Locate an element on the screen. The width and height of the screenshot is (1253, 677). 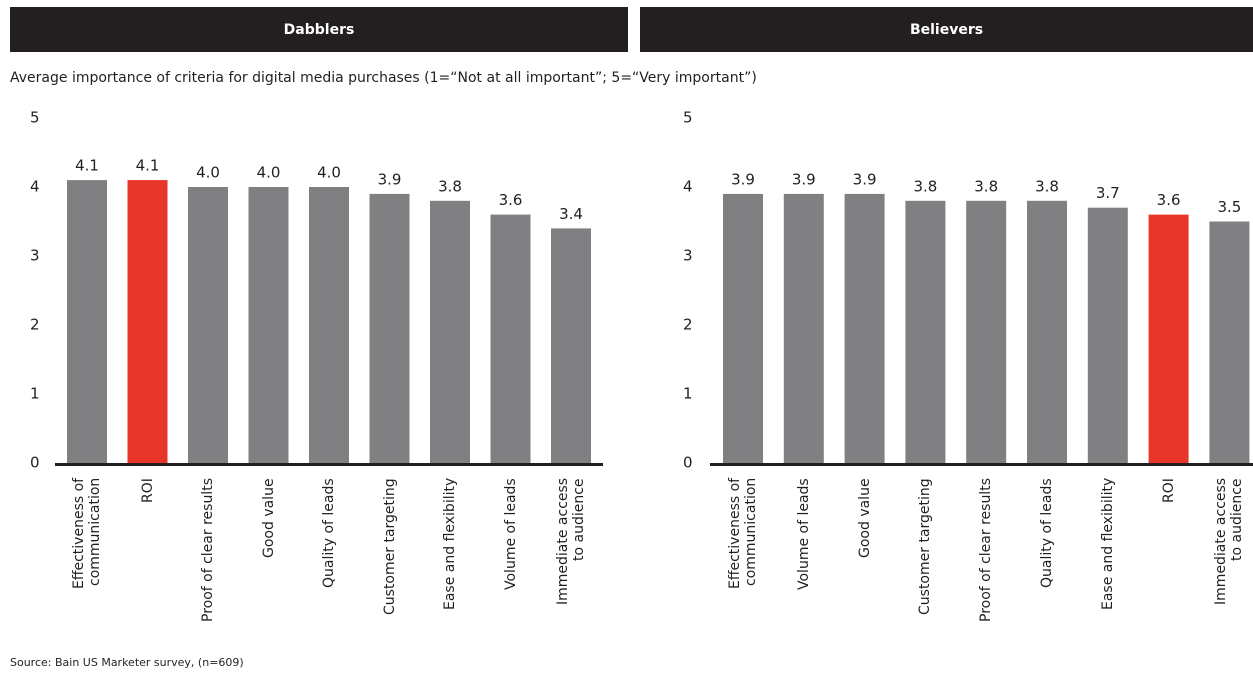
value-label: 3.5 is located at coordinates (1229, 207).